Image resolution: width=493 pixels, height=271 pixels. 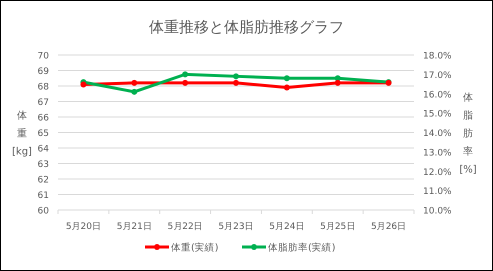 I want to click on y2-tick-label: 13.0%, so click(x=437, y=153).